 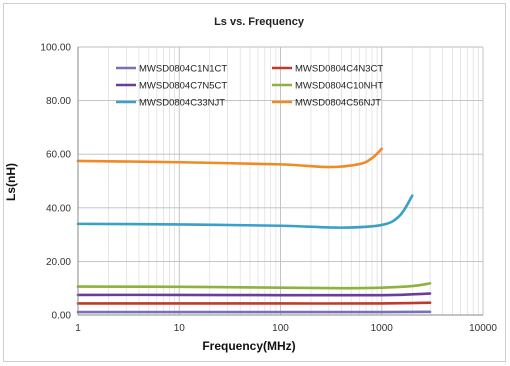 What do you see at coordinates (183, 86) in the screenshot?
I see `legend-label: MWSD0804C7N5CT` at bounding box center [183, 86].